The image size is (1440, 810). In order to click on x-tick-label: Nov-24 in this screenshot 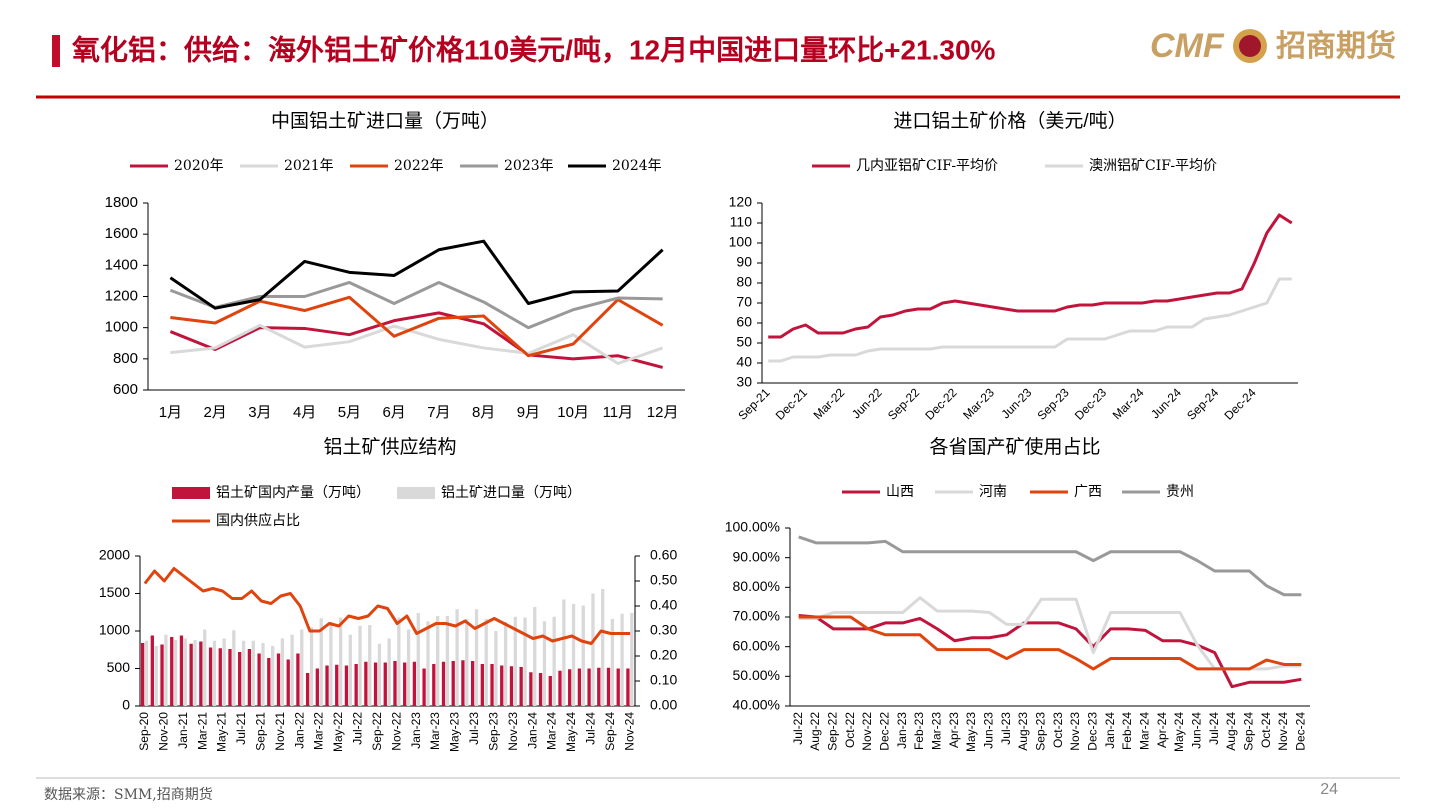, I will do `click(629, 731)`.